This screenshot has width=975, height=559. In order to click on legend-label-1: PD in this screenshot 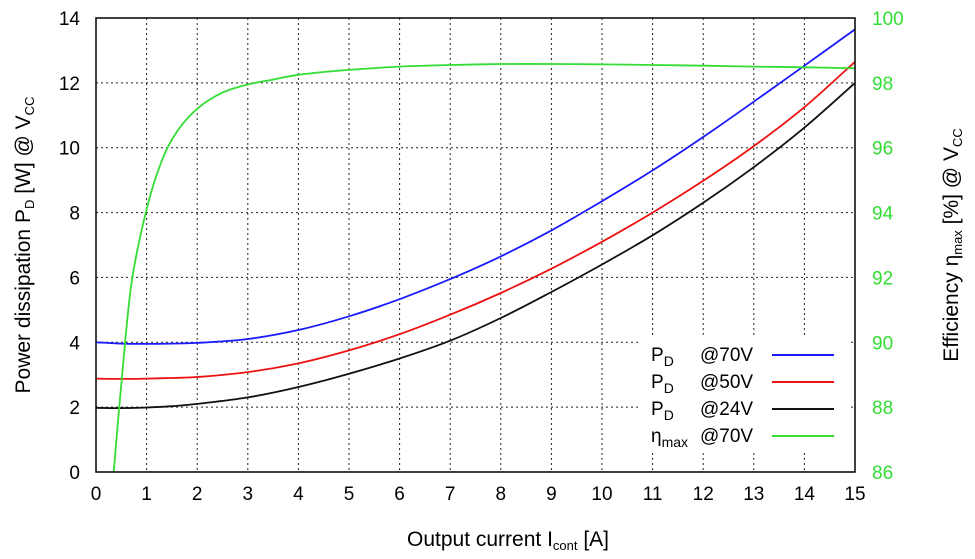, I will do `click(662, 384)`.